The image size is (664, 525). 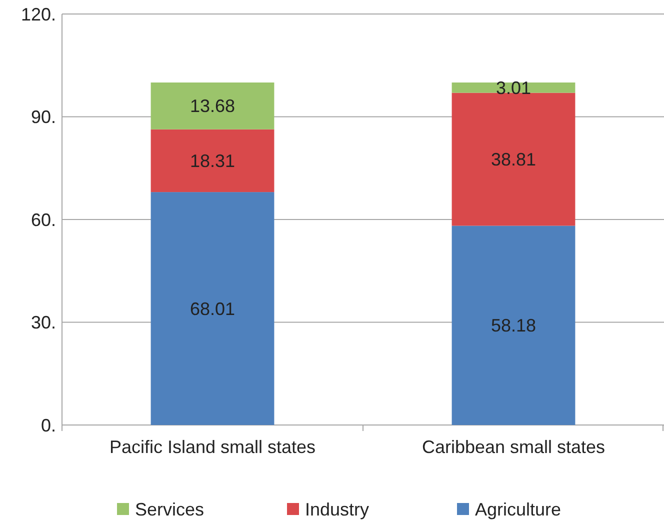 What do you see at coordinates (518, 509) in the screenshot?
I see `legend-label: Agriculture` at bounding box center [518, 509].